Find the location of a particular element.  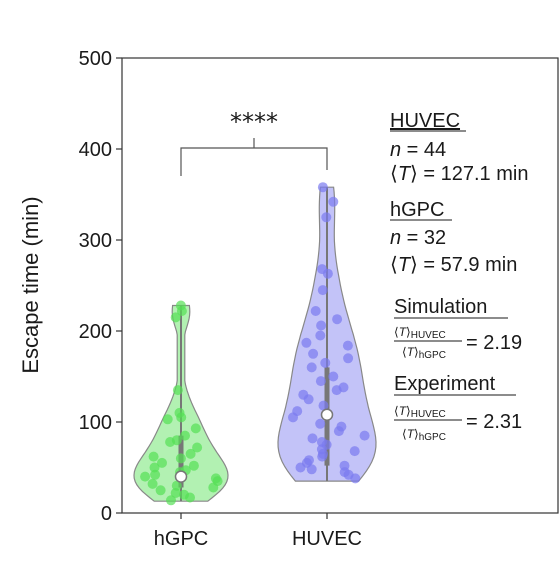

y-tick-label-0: 0 is located at coordinates (106, 514).